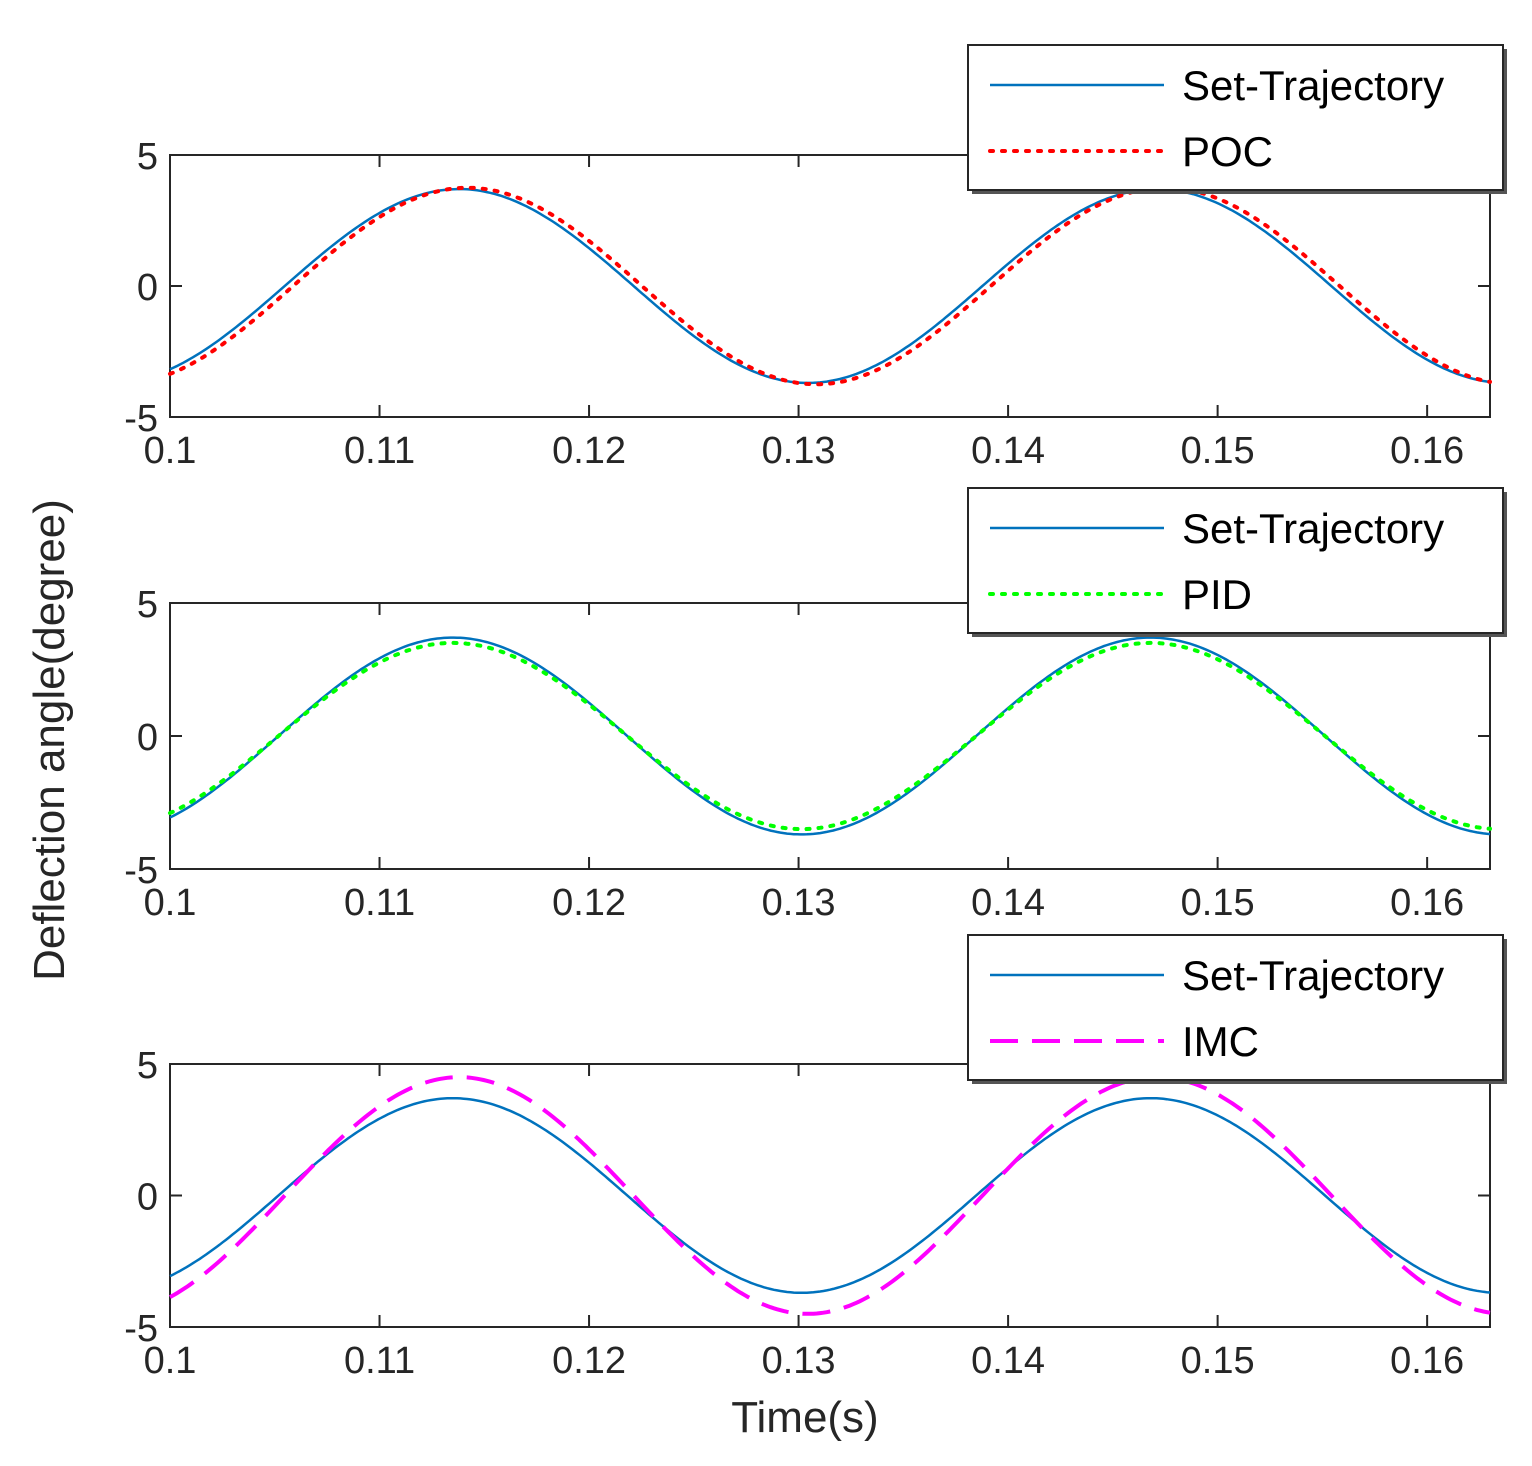 This screenshot has height=1466, width=1532. Describe the element at coordinates (1220, 1041) in the screenshot. I see `legend-label: IMC` at that location.